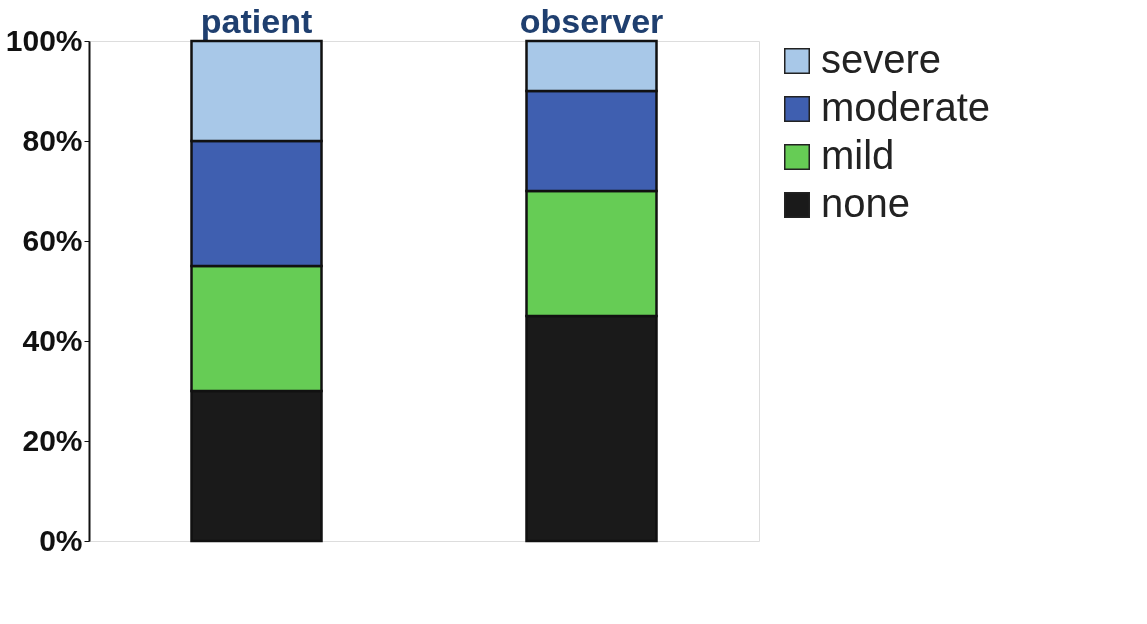 This screenshot has height=624, width=1147. I want to click on y-tick-label: 0%, so click(61, 540).